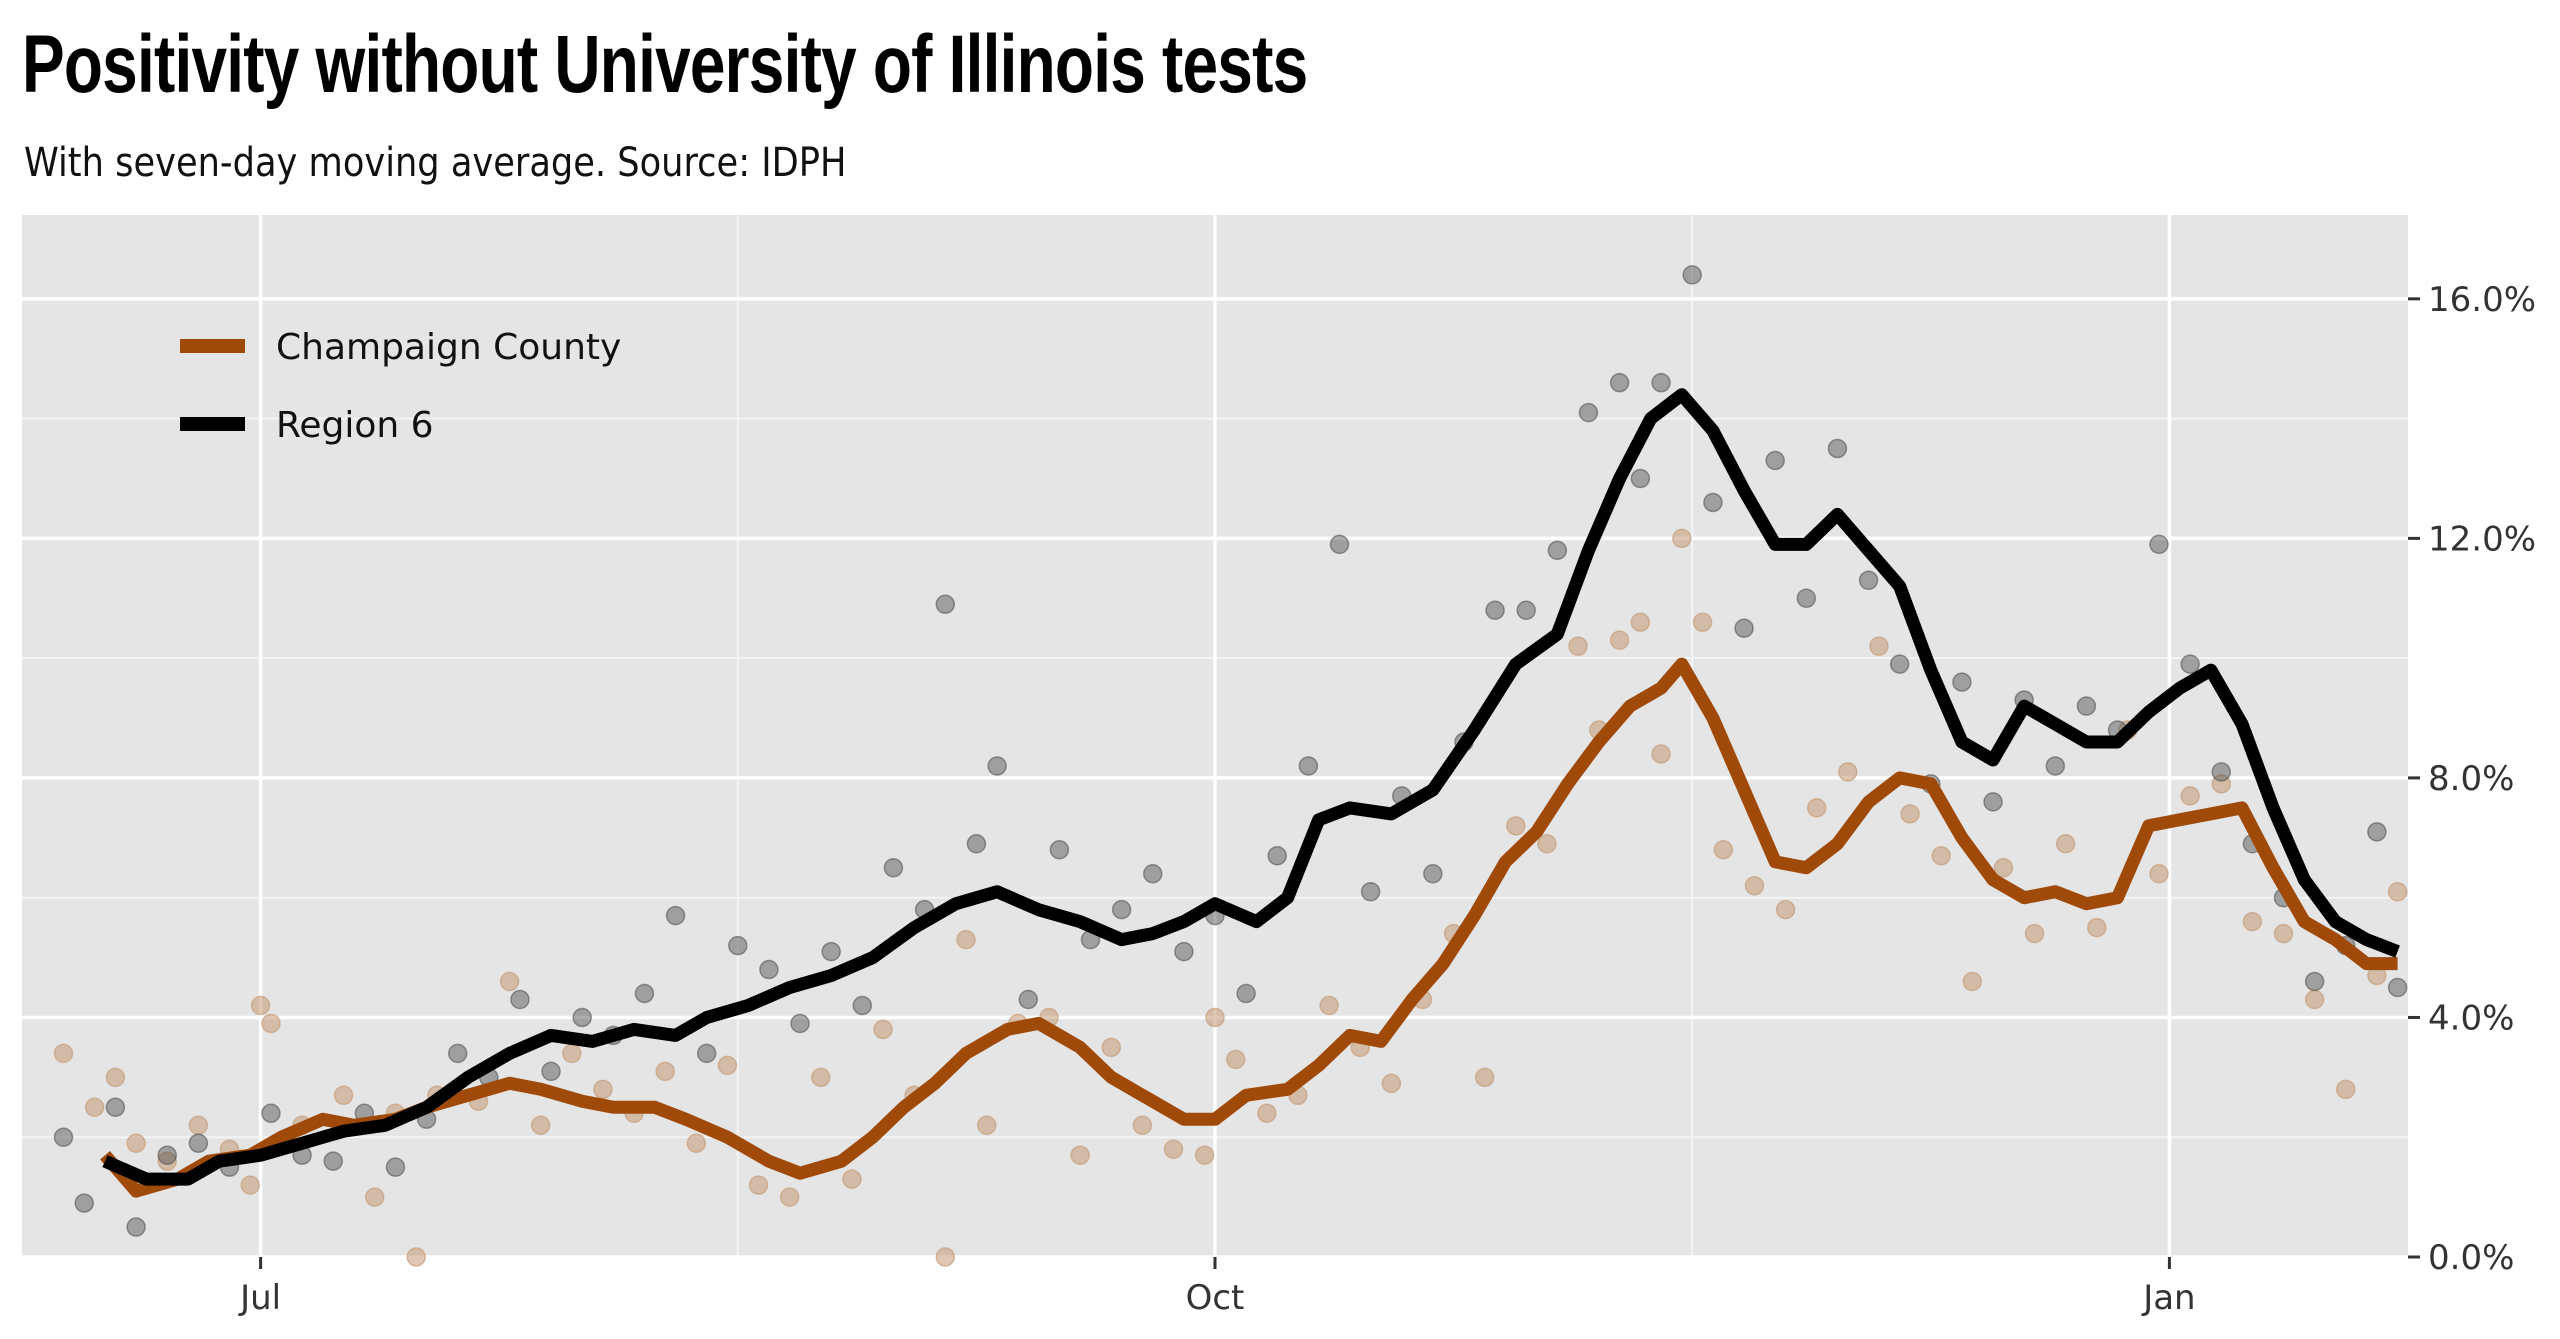 The image size is (2560, 1339). What do you see at coordinates (2482, 539) in the screenshot?
I see `y-tick-label: 12.0%` at bounding box center [2482, 539].